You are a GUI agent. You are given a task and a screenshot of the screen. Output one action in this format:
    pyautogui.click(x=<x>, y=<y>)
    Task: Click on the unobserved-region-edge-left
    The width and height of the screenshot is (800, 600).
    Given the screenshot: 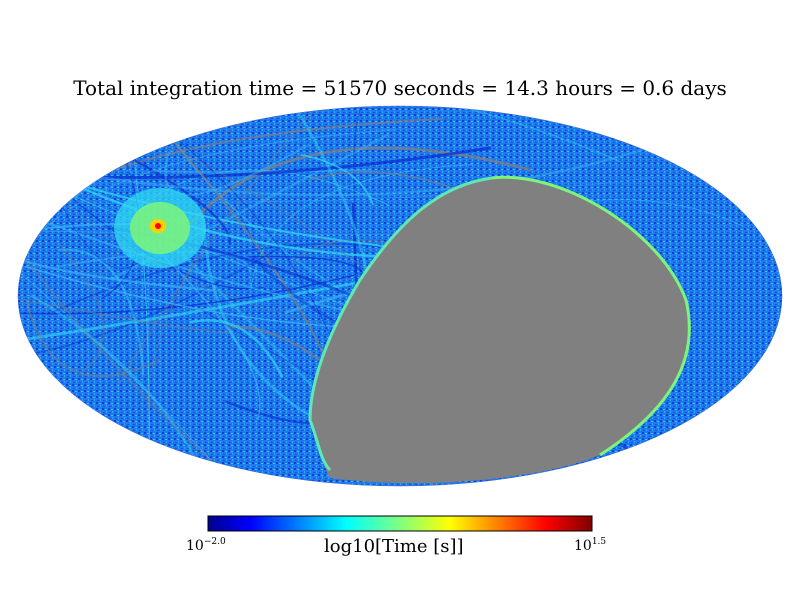 What is the action you would take?
    pyautogui.click(x=400, y=324)
    